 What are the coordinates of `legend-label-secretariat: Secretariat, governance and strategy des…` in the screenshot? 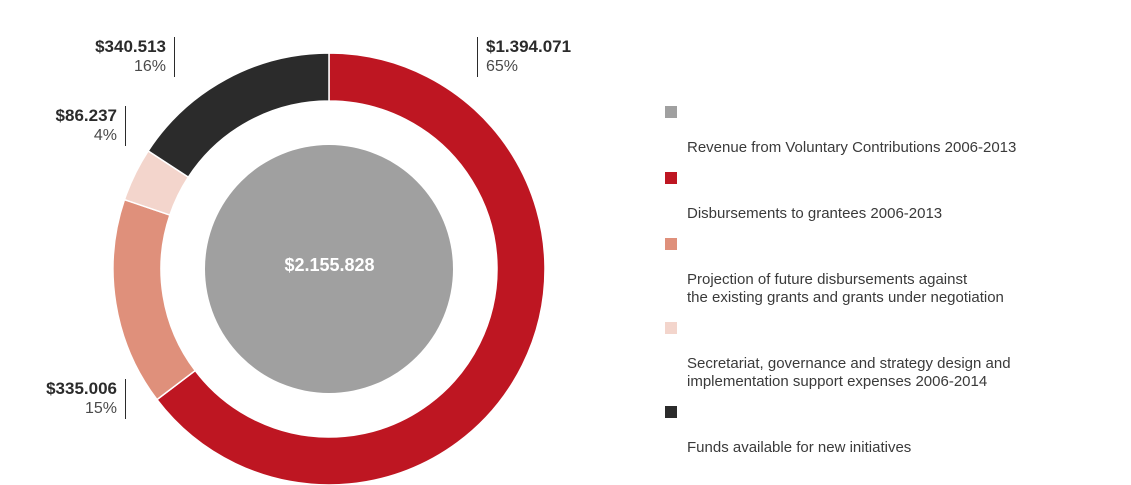 It's located at (849, 372).